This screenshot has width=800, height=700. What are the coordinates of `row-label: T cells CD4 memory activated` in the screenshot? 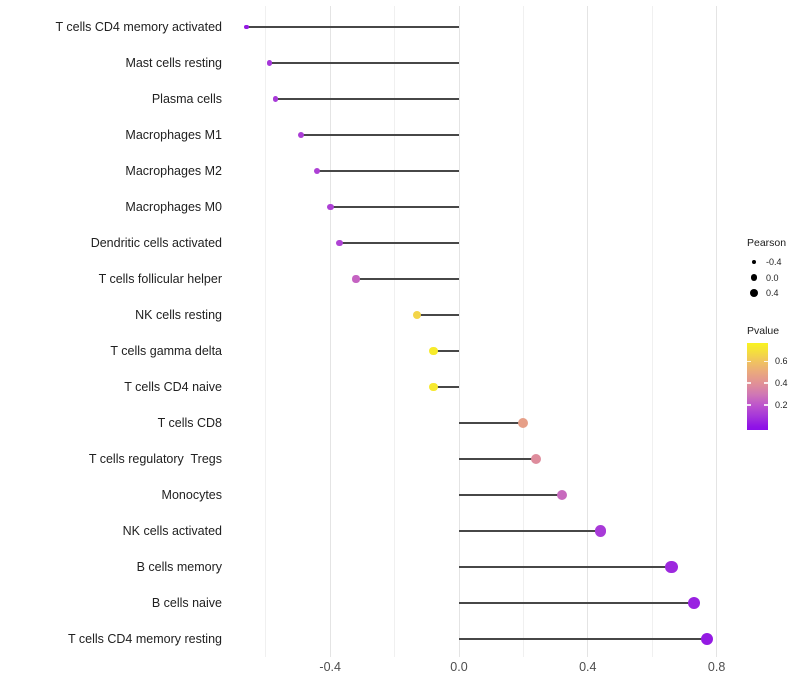 It's located at (139, 27).